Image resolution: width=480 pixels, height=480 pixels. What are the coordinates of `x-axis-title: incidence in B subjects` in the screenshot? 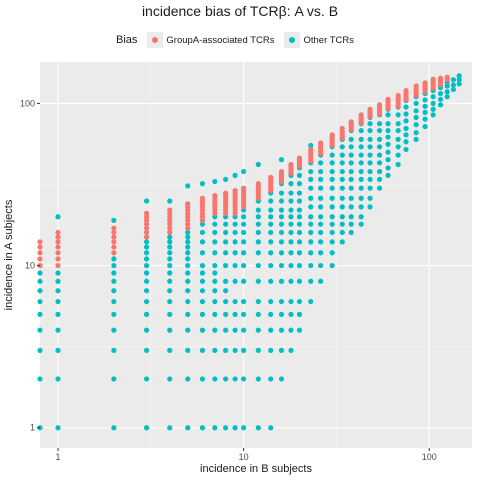 It's located at (256, 469).